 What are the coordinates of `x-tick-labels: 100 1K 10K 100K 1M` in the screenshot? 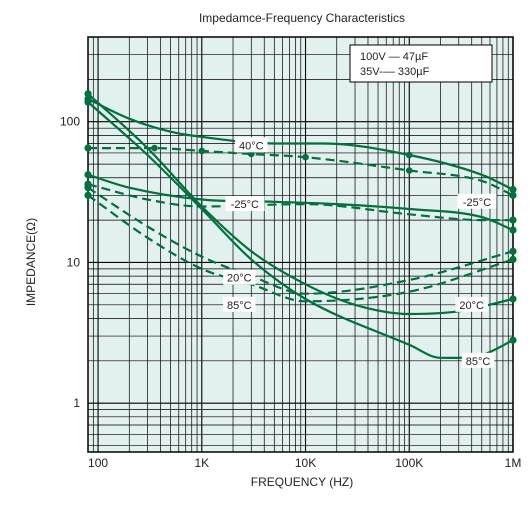 It's located at (304, 463).